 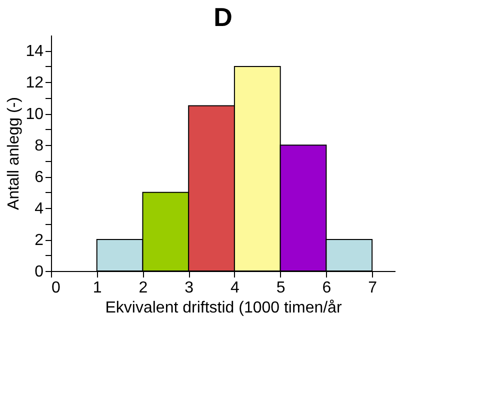 What do you see at coordinates (14, 153) in the screenshot?
I see `y-axis-title: Antall anlegg (-)` at bounding box center [14, 153].